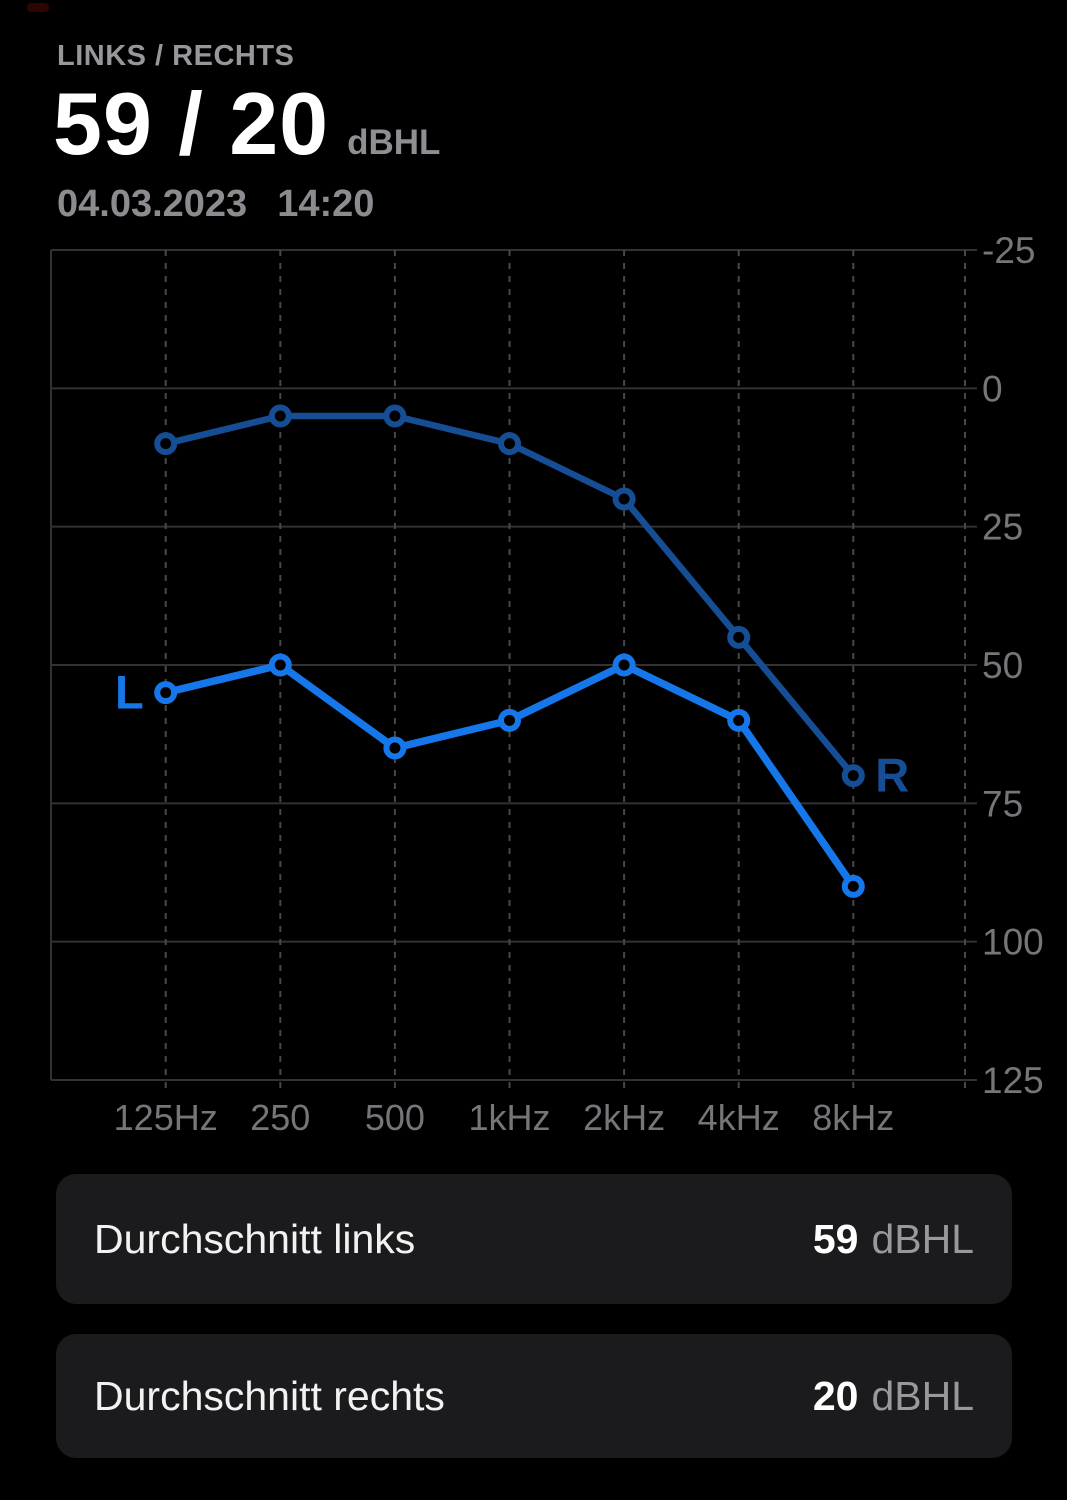  I want to click on average-left-unit: dBHL, so click(922, 1238).